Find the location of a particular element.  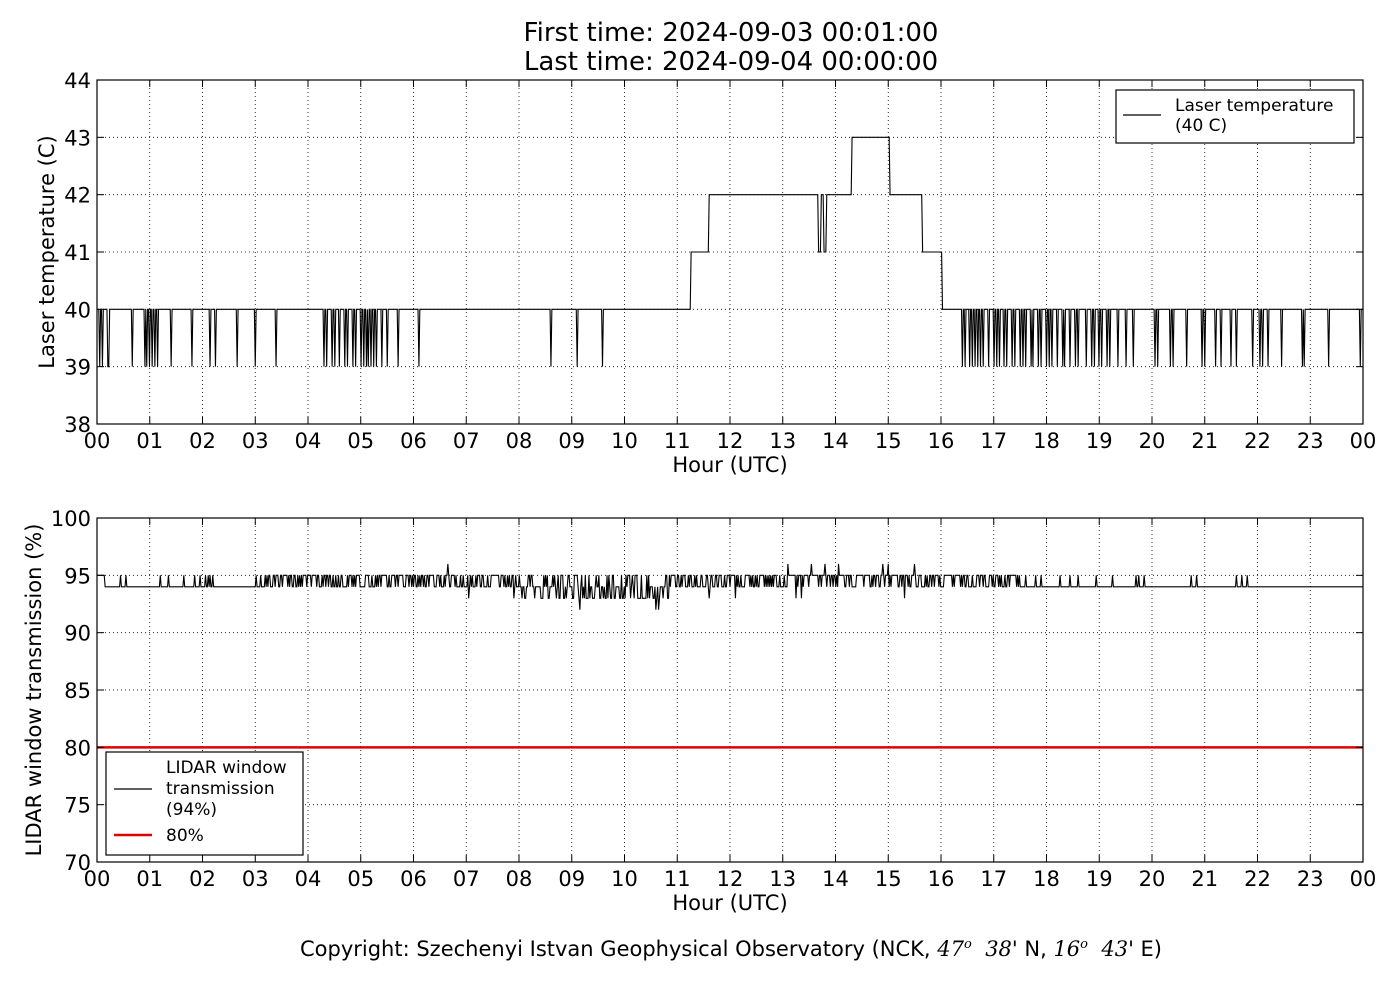

y-tick-label: 80 is located at coordinates (77, 748).